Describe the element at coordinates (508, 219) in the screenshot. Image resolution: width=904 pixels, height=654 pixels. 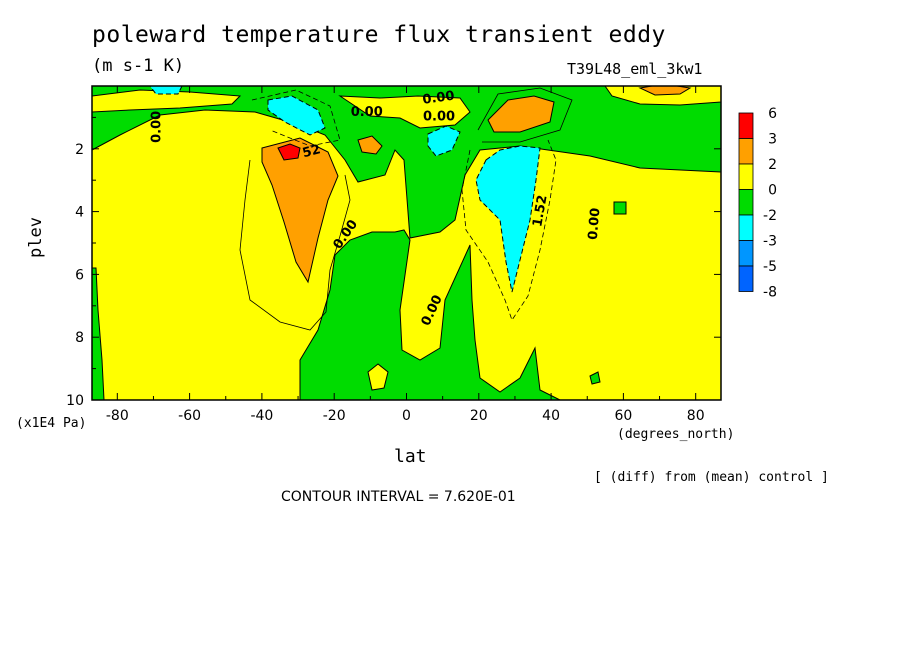
I see `region-cyan-north-min` at that location.